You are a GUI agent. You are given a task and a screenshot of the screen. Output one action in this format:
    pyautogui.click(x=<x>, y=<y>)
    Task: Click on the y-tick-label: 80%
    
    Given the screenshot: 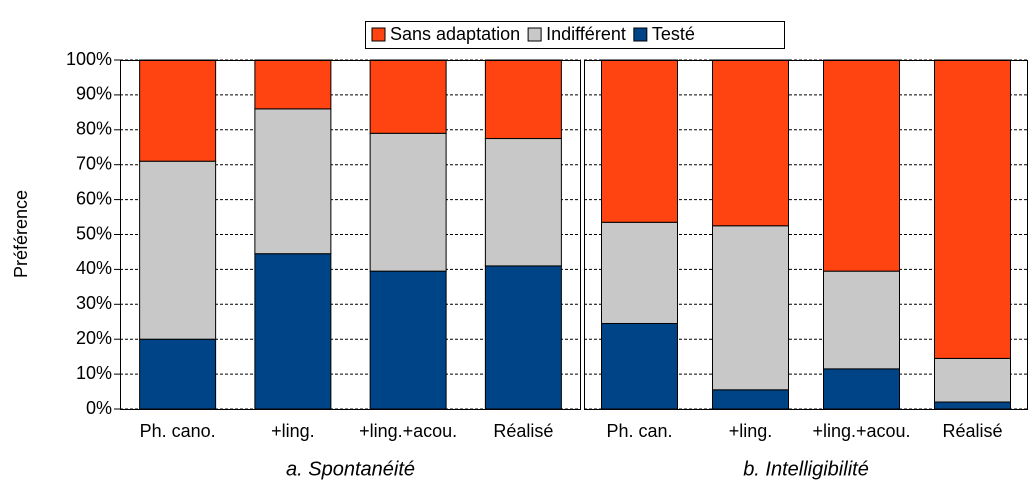 What is the action you would take?
    pyautogui.click(x=94, y=129)
    